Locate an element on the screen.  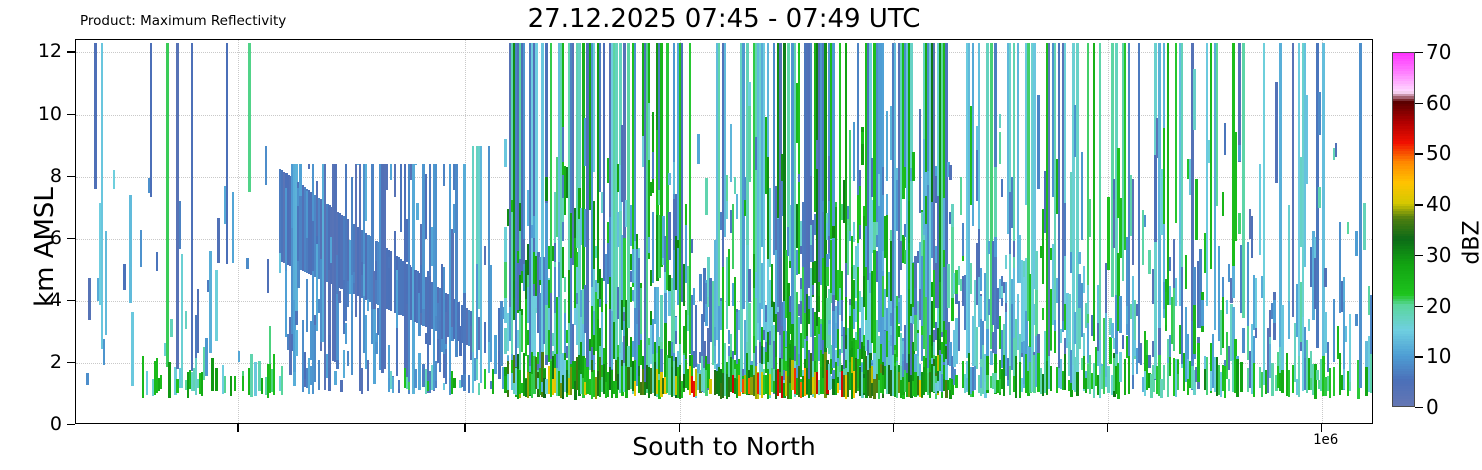
colorbar-gradient is located at coordinates (1403, 229).